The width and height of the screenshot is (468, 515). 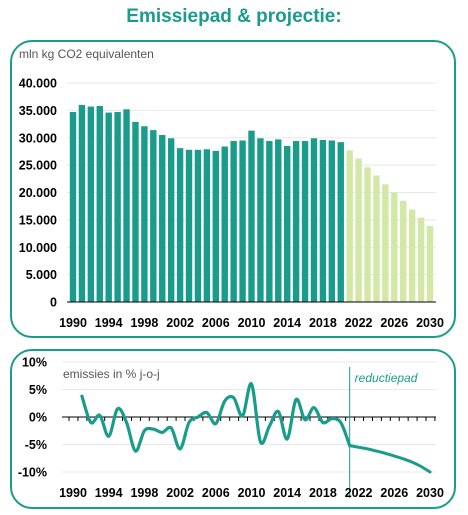 What do you see at coordinates (41, 275) in the screenshot?
I see `y-tick-label: 5.000` at bounding box center [41, 275].